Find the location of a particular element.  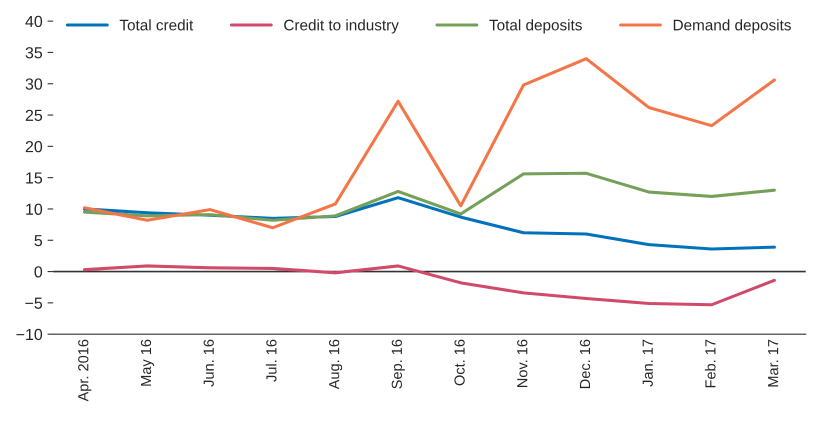

y-tick-label: −10 is located at coordinates (29, 334).